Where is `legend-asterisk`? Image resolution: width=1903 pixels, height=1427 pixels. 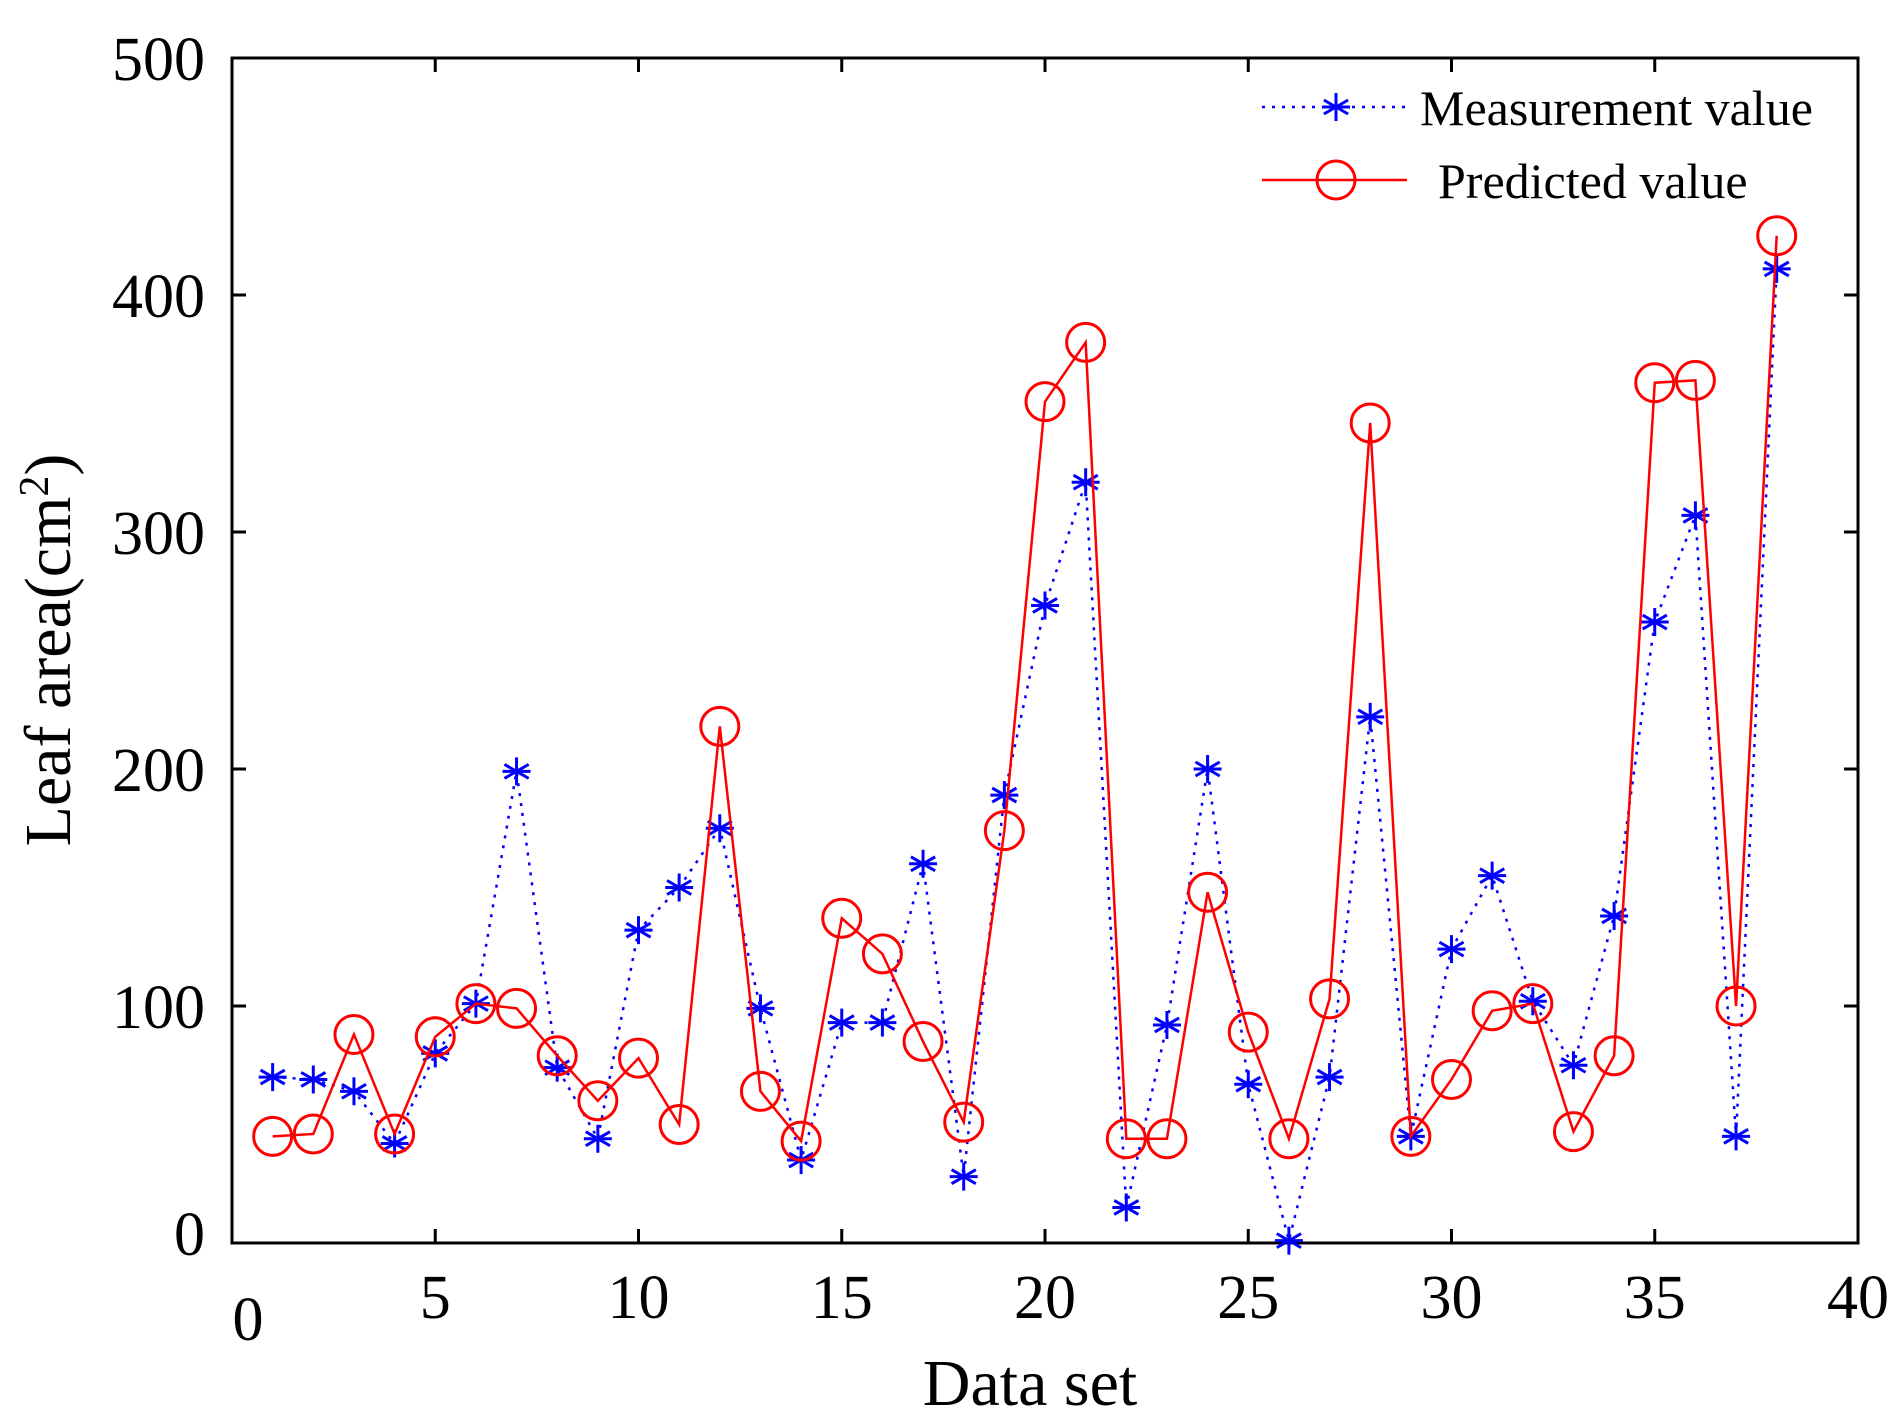 legend-asterisk is located at coordinates (1336, 107).